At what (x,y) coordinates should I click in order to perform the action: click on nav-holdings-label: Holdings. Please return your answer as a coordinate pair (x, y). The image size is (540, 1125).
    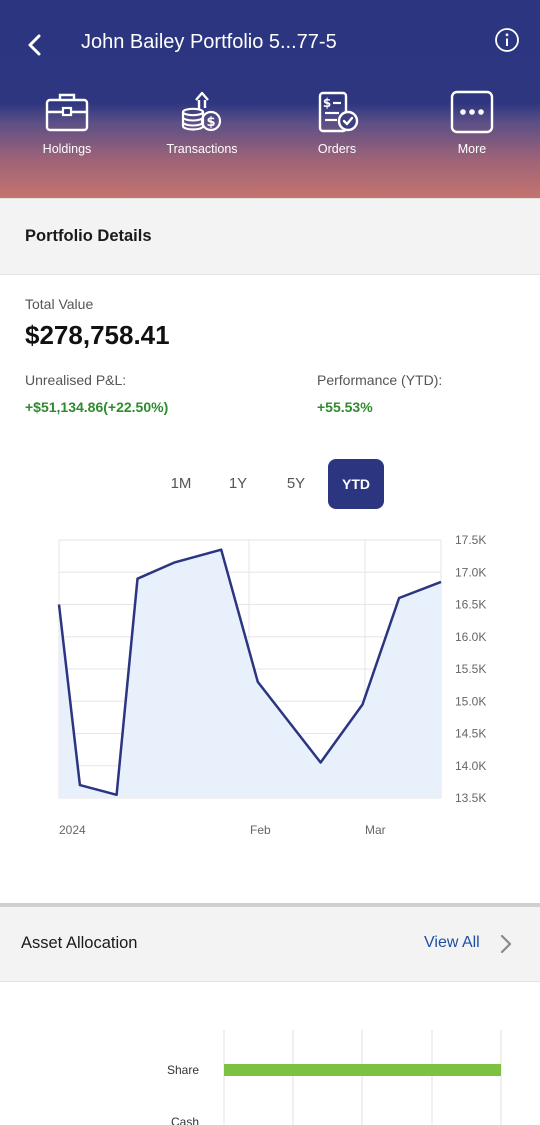
    Looking at the image, I should click on (67, 149).